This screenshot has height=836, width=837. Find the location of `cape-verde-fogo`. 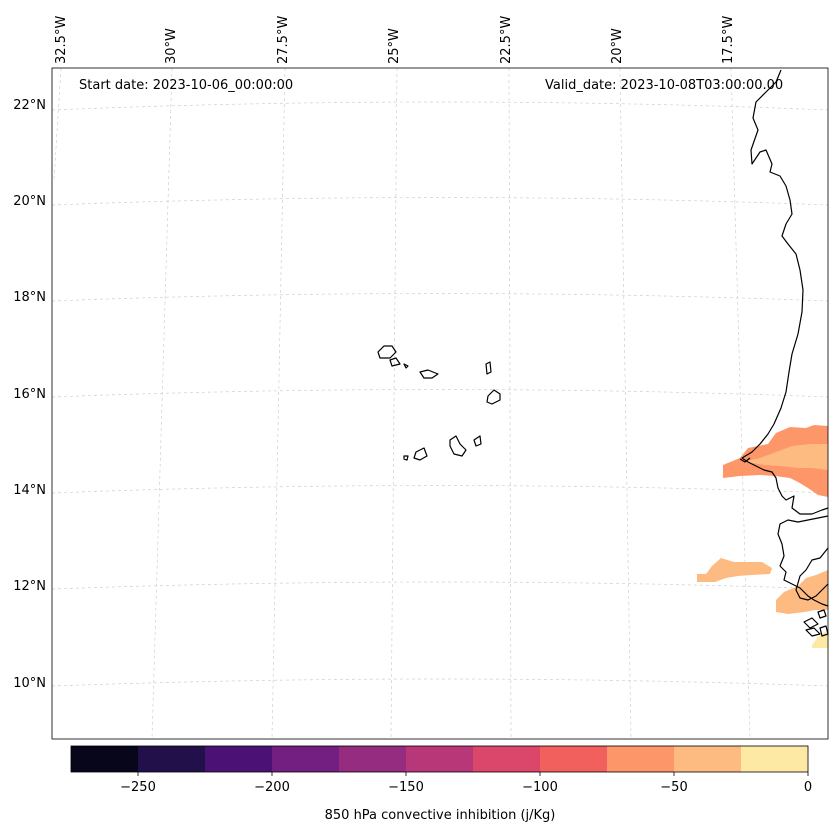

cape-verde-fogo is located at coordinates (420, 454).